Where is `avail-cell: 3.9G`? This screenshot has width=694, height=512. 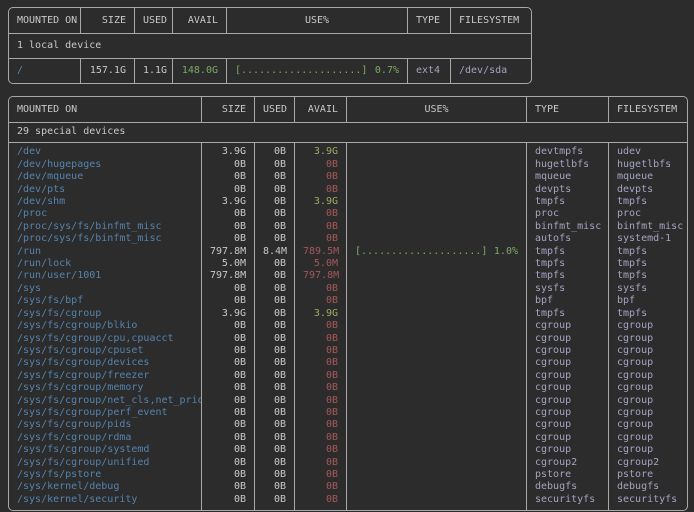
avail-cell: 3.9G is located at coordinates (320, 151).